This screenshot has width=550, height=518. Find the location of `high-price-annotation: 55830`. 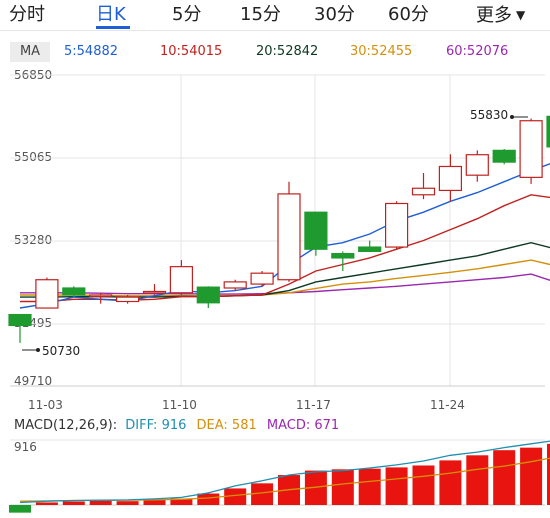

high-price-annotation: 55830 is located at coordinates (489, 115).